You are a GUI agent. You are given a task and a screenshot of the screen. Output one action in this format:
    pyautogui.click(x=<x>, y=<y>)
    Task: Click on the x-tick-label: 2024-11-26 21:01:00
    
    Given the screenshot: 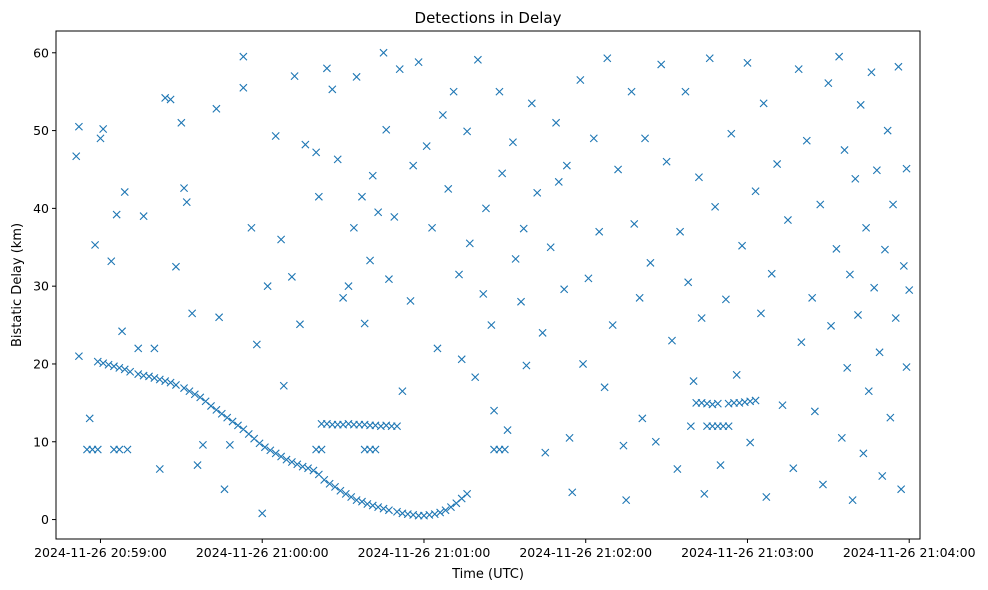 What is the action you would take?
    pyautogui.click(x=424, y=552)
    